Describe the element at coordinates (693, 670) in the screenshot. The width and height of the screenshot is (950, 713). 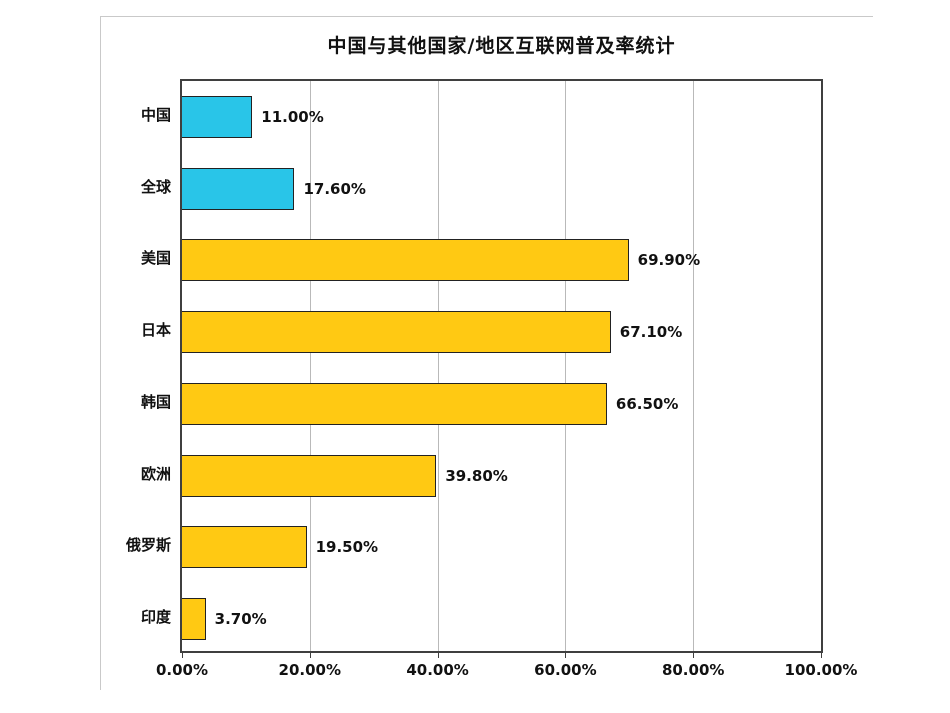
I see `x-tick-label: 80.00%` at that location.